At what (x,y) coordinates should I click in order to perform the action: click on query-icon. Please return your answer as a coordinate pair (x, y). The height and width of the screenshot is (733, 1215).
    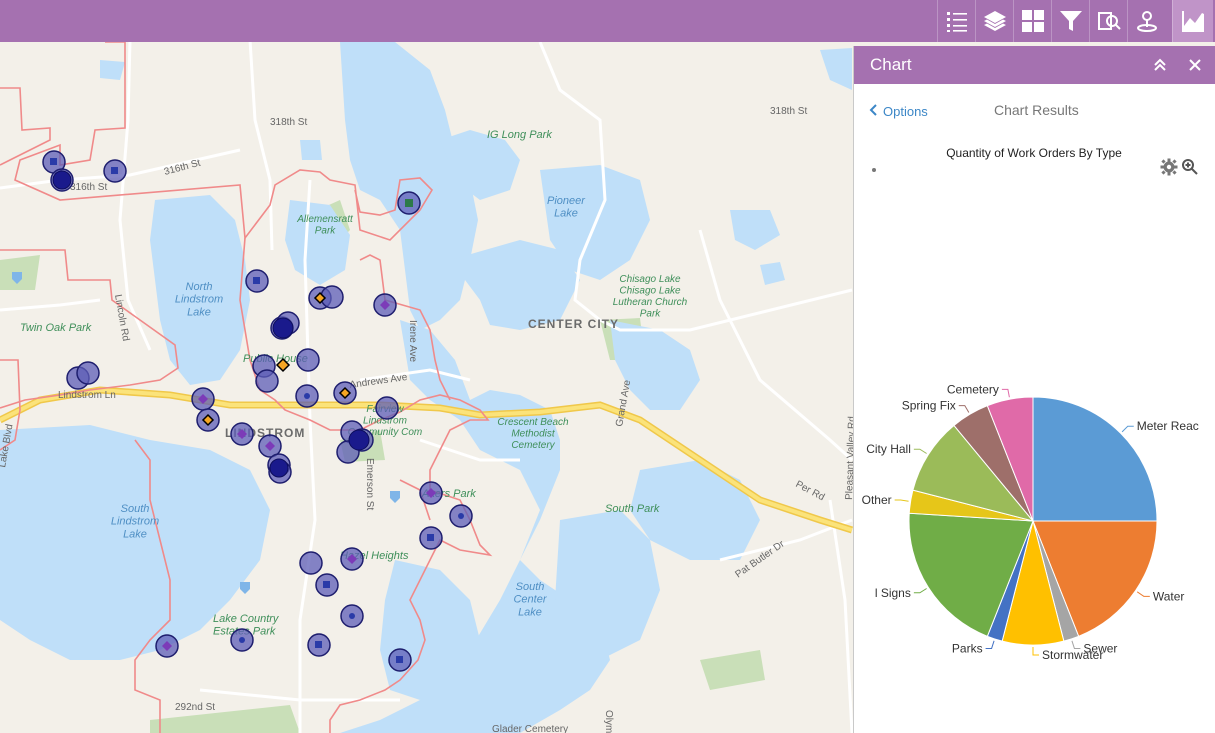
    Looking at the image, I should click on (1108, 21).